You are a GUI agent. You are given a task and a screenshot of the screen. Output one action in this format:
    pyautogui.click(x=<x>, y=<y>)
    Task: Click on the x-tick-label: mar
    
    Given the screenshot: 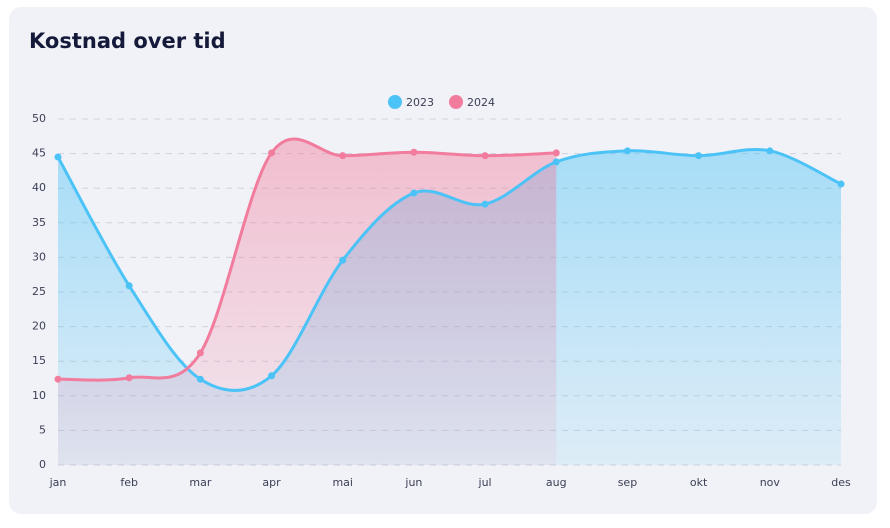 What is the action you would take?
    pyautogui.click(x=200, y=482)
    